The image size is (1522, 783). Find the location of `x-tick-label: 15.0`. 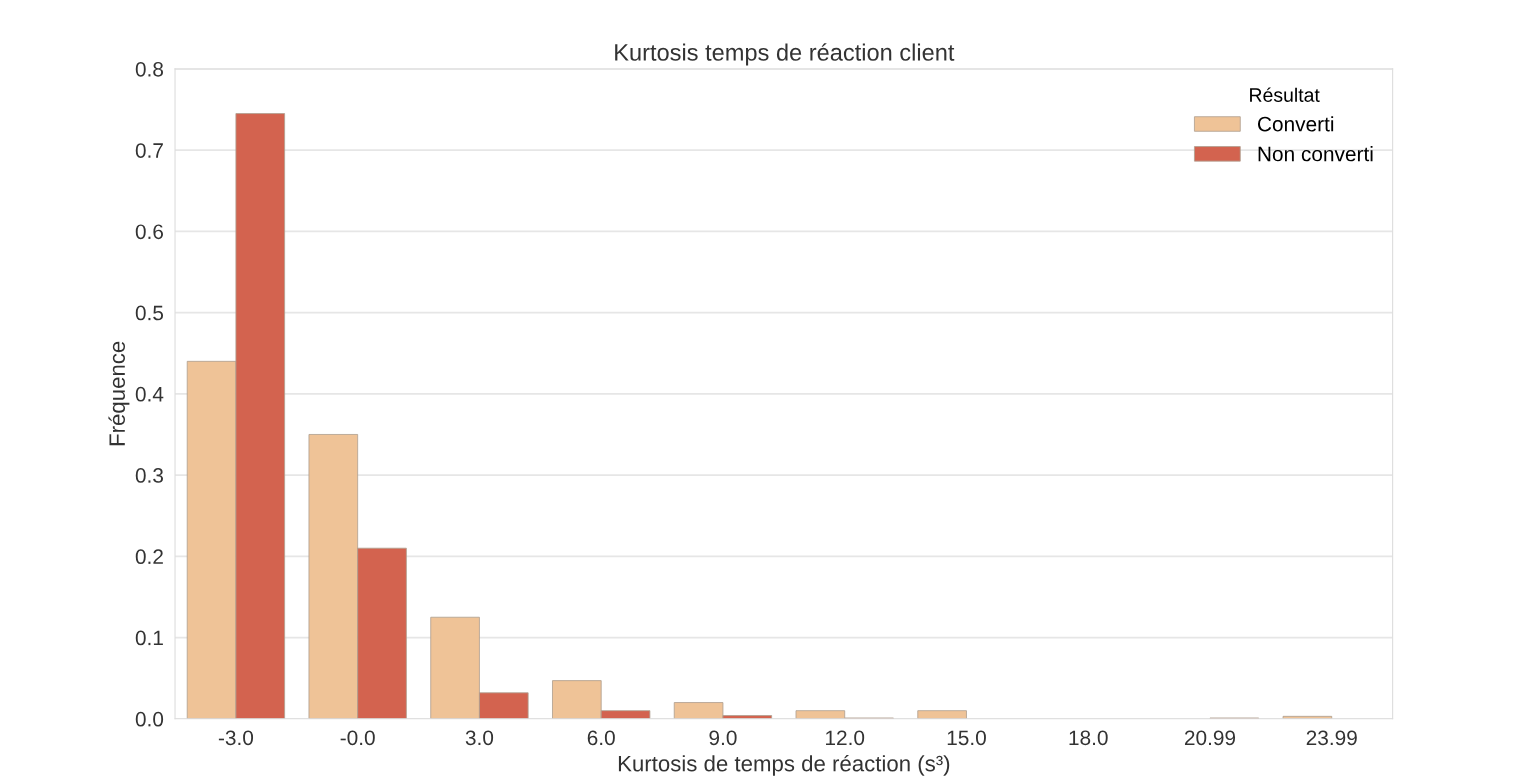

x-tick-label: 15.0 is located at coordinates (966, 738).